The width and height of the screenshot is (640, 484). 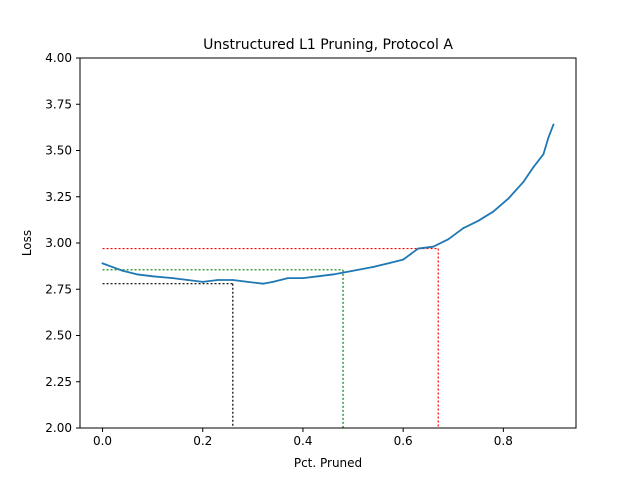 What do you see at coordinates (302, 441) in the screenshot?
I see `x-tick-label: 0.4` at bounding box center [302, 441].